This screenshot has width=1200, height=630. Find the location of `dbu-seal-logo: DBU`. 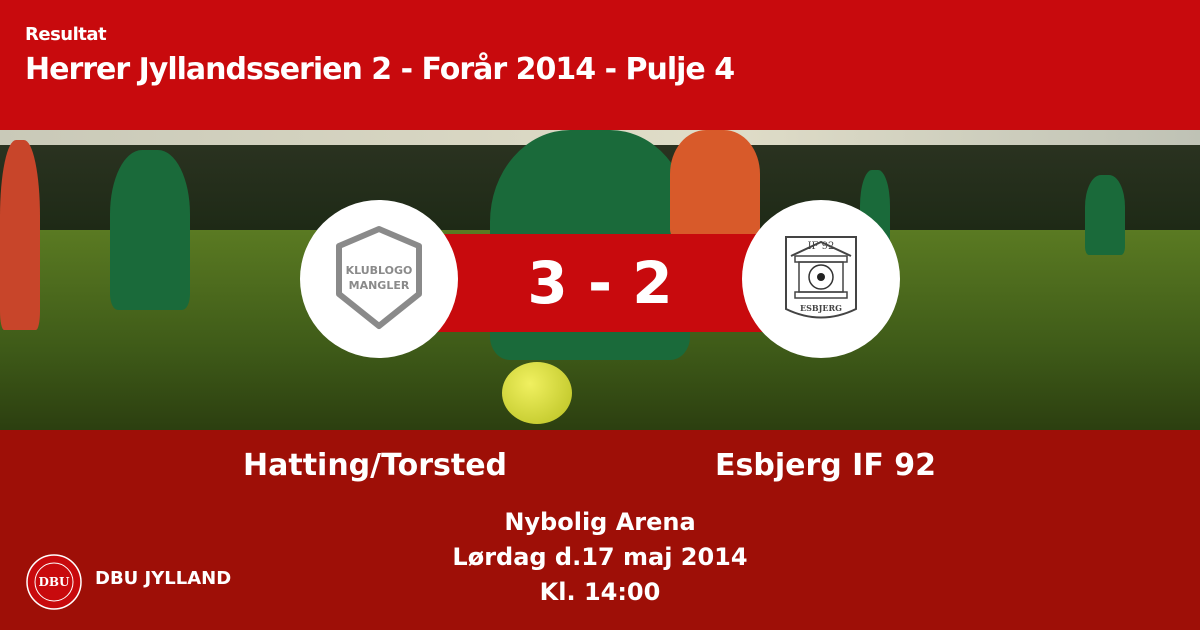

dbu-seal-logo: DBU is located at coordinates (54, 582).